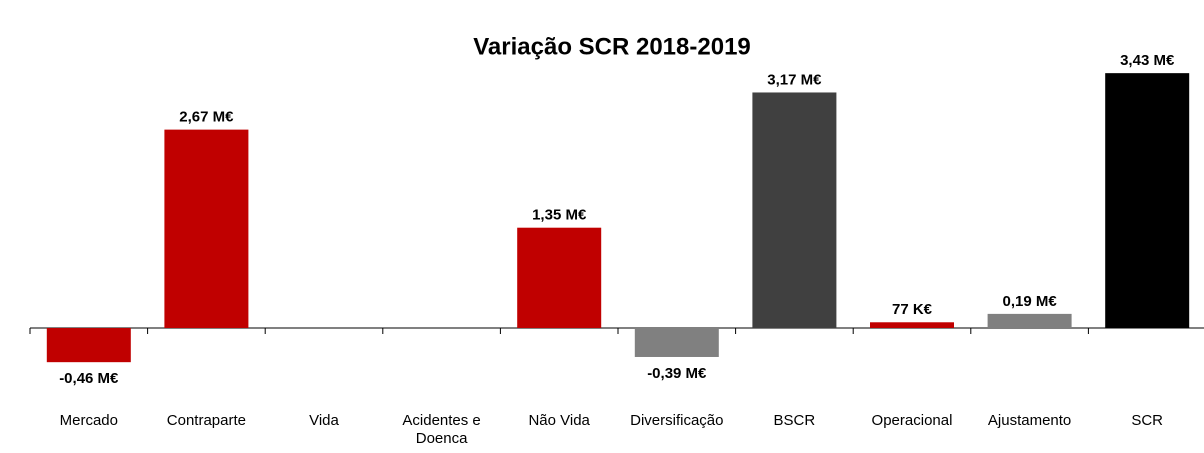  What do you see at coordinates (324, 420) in the screenshot?
I see `x-tick-label: Vida` at bounding box center [324, 420].